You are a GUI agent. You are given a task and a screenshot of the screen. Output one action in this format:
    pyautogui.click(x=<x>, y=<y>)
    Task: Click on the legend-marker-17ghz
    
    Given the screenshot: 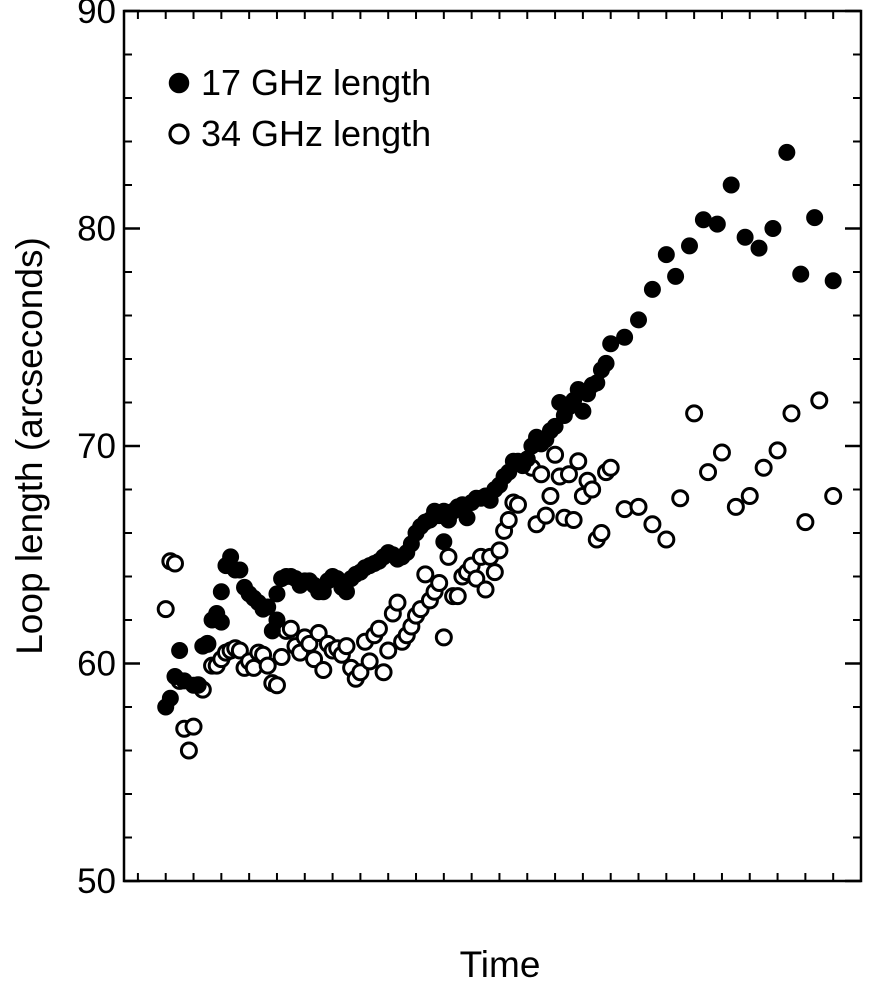 What is the action you would take?
    pyautogui.click(x=179, y=83)
    